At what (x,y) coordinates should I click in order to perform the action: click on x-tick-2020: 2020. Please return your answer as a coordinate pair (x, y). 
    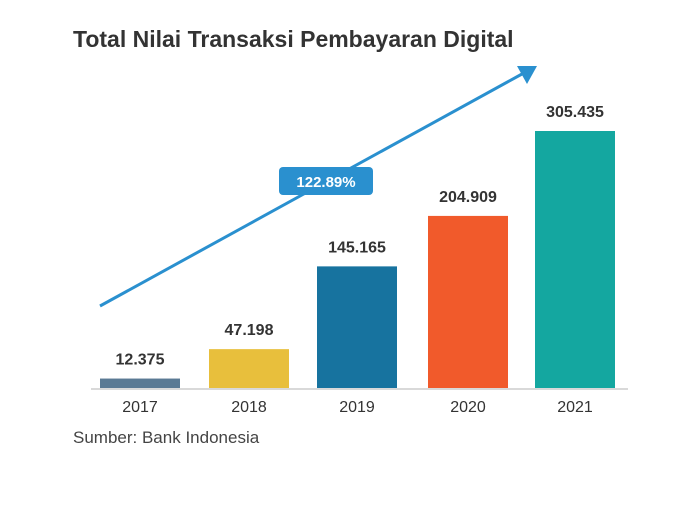
    Looking at the image, I should click on (468, 407).